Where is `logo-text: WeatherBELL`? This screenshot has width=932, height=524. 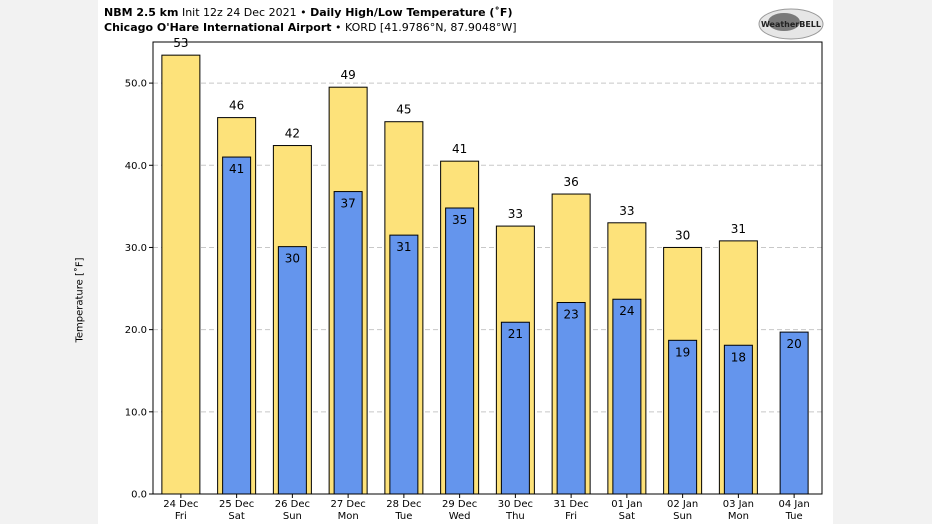 logo-text: WeatherBELL is located at coordinates (791, 24).